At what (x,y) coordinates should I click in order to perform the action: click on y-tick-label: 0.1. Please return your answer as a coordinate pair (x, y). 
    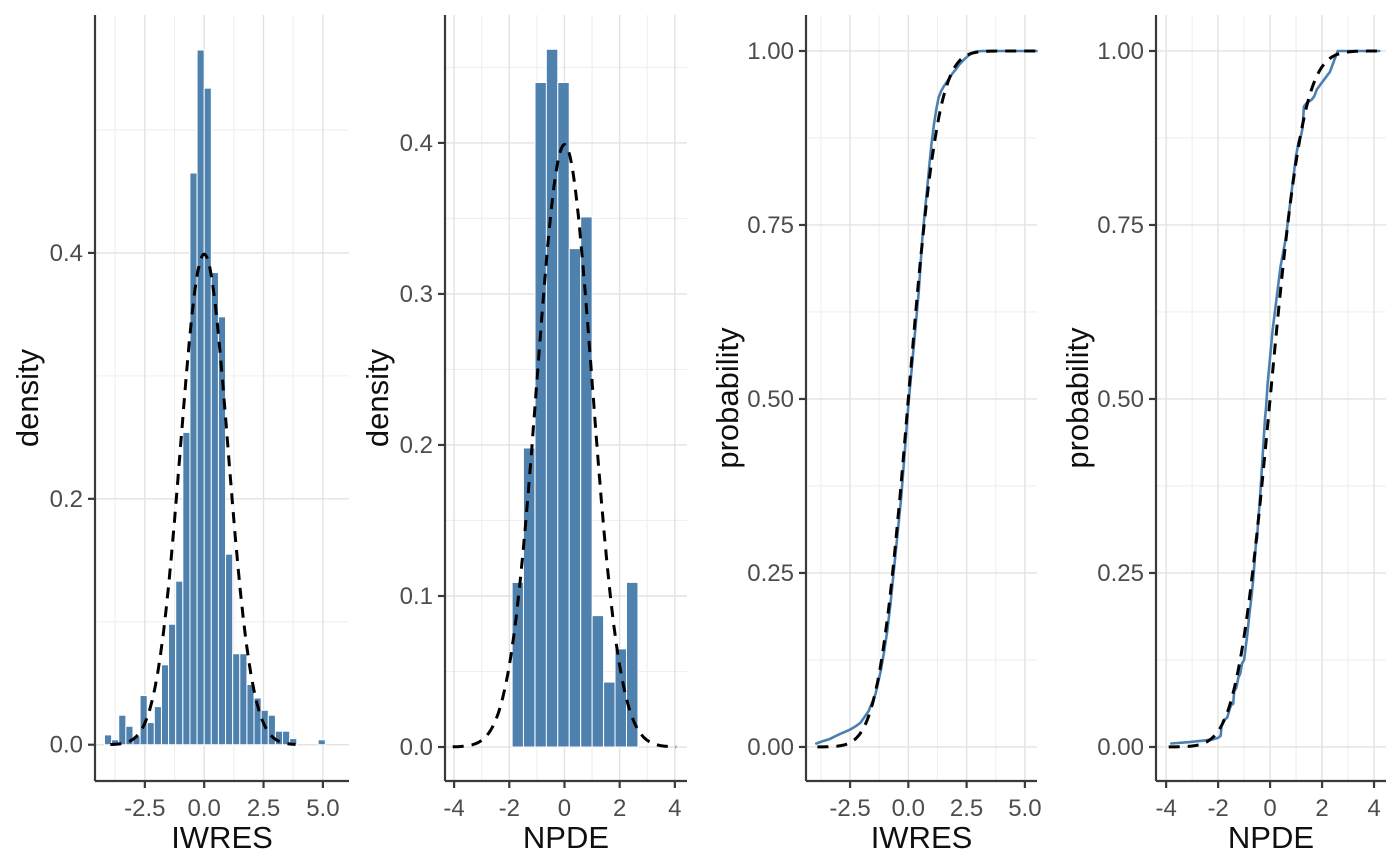
    Looking at the image, I should click on (416, 596).